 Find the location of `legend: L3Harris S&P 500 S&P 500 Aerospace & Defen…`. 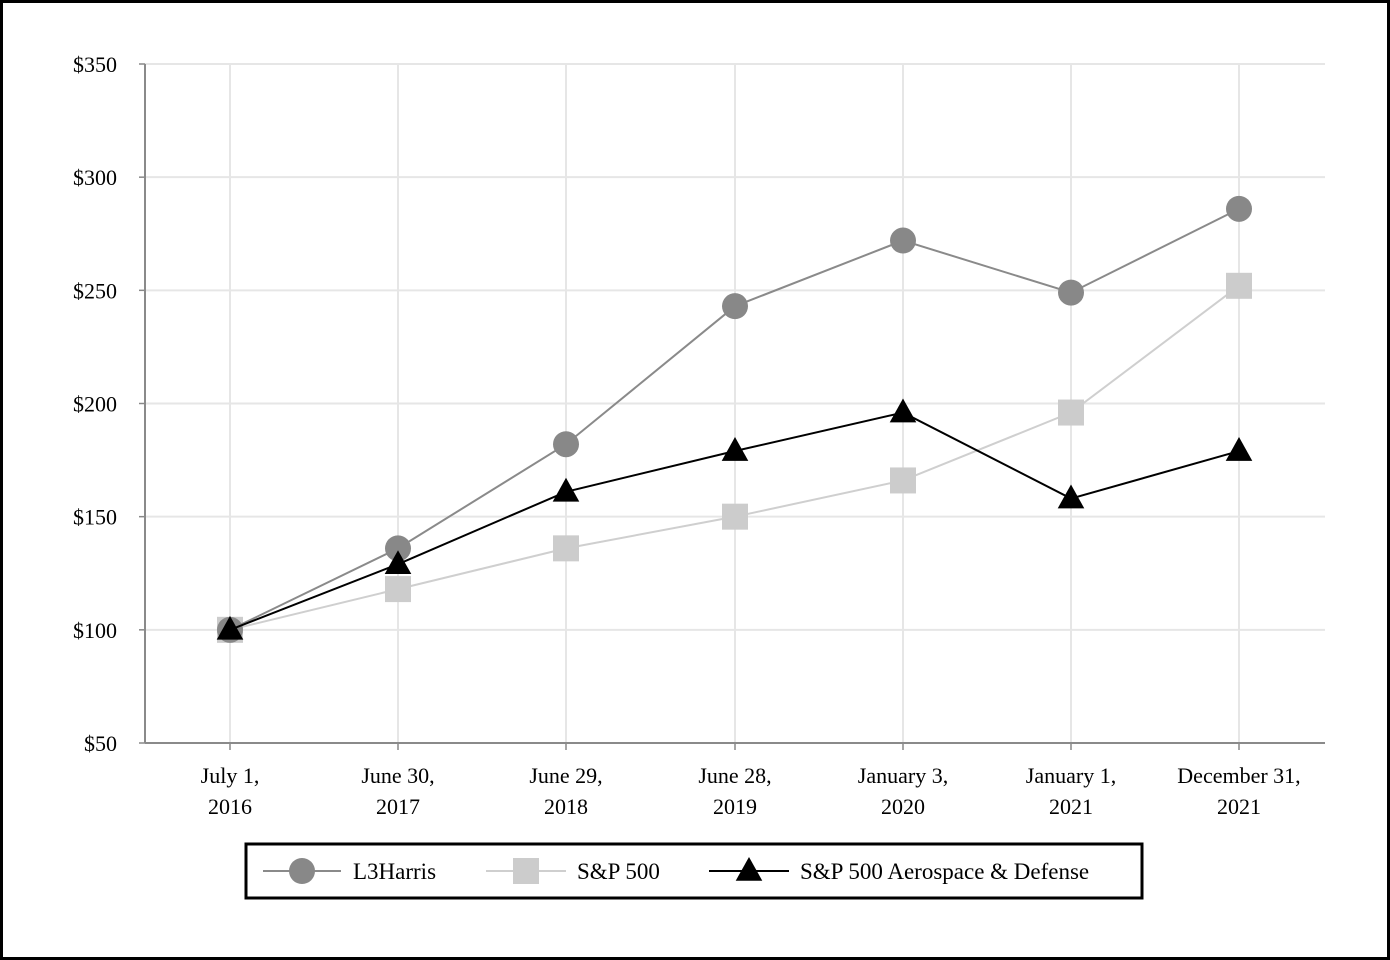

legend: L3Harris S&P 500 S&P 500 Aerospace & Defen… is located at coordinates (694, 871).